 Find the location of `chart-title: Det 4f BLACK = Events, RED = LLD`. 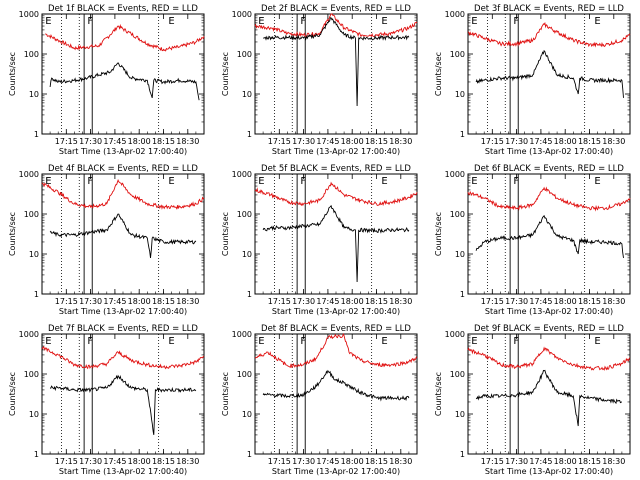

chart-title: Det 4f BLACK = Events, RED = LLD is located at coordinates (123, 169).